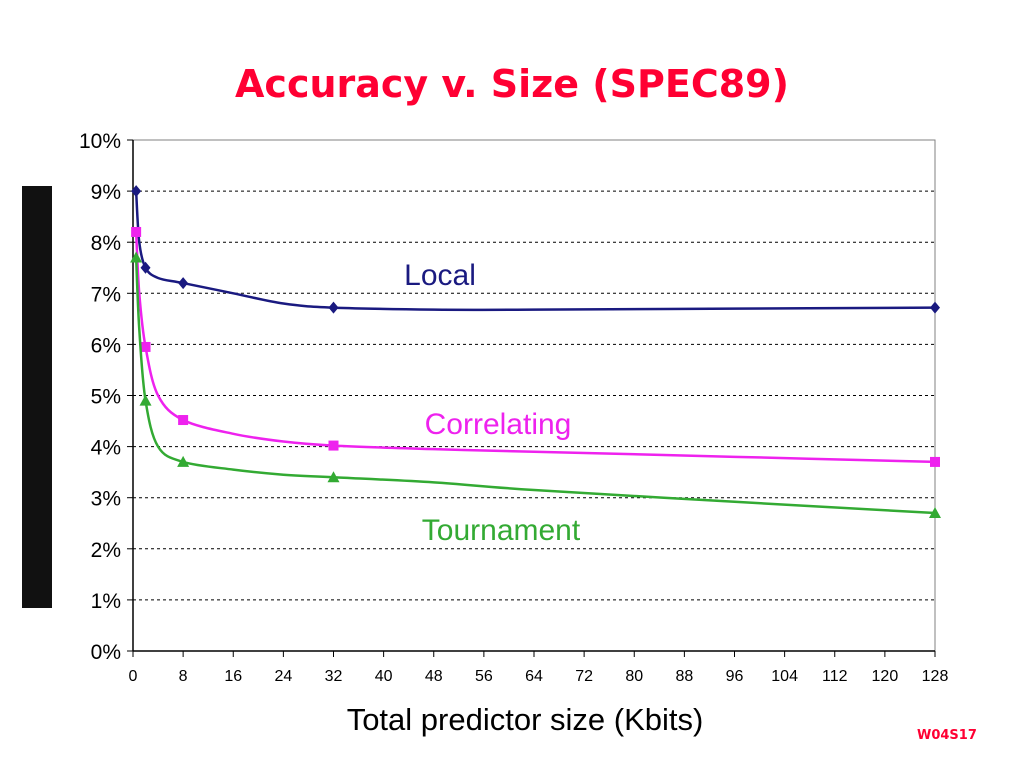 The width and height of the screenshot is (1024, 768). I want to click on x-tick-label: 24, so click(283, 676).